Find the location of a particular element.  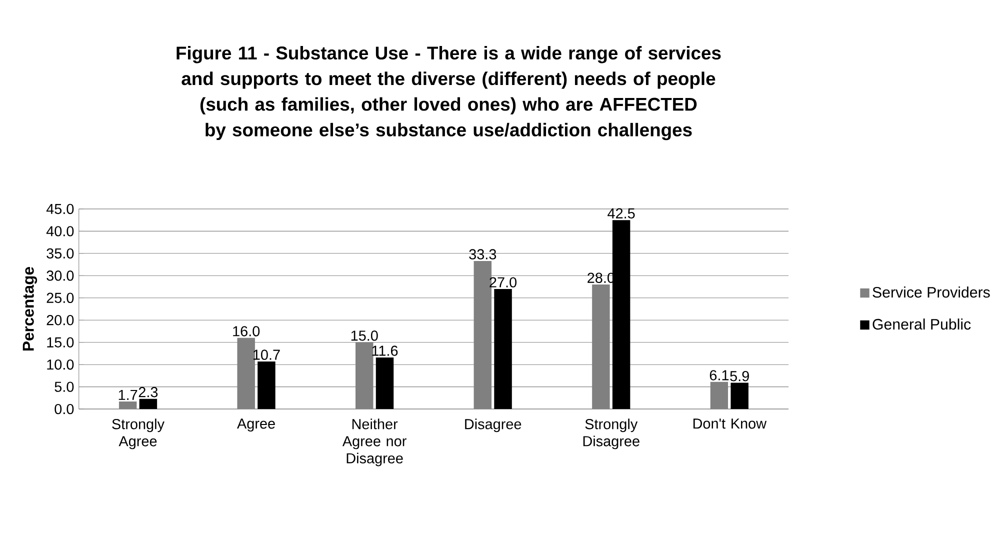

y-tick-label: 45.0 is located at coordinates (60, 209).